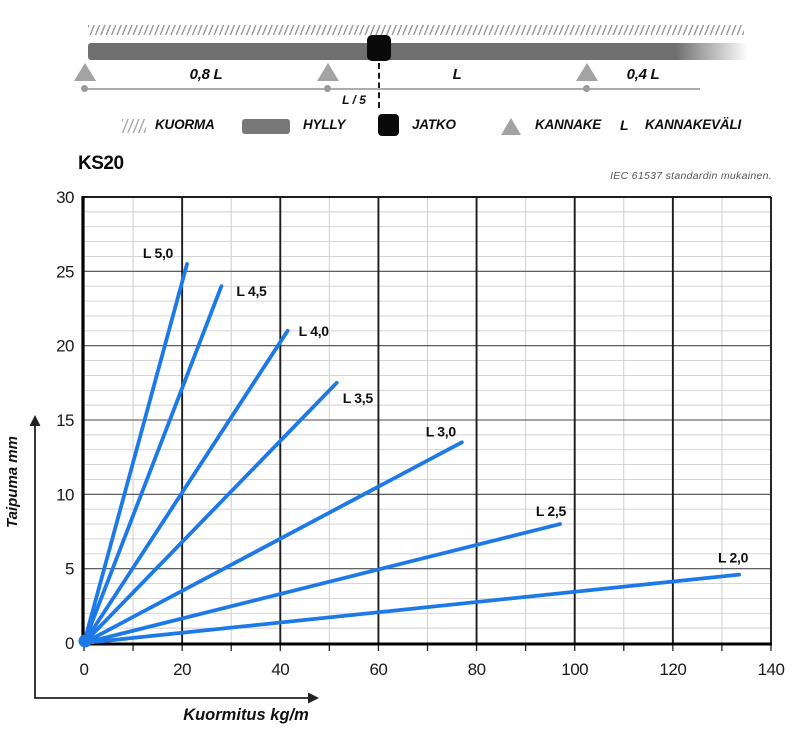 Image resolution: width=800 pixels, height=736 pixels. What do you see at coordinates (314, 331) in the screenshot?
I see `chart-line-label: L 4,0` at bounding box center [314, 331].